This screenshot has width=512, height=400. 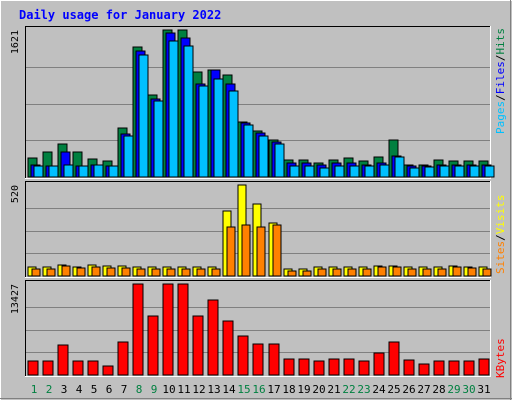 I want to click on day-label-21: 21, so click(x=333, y=389).